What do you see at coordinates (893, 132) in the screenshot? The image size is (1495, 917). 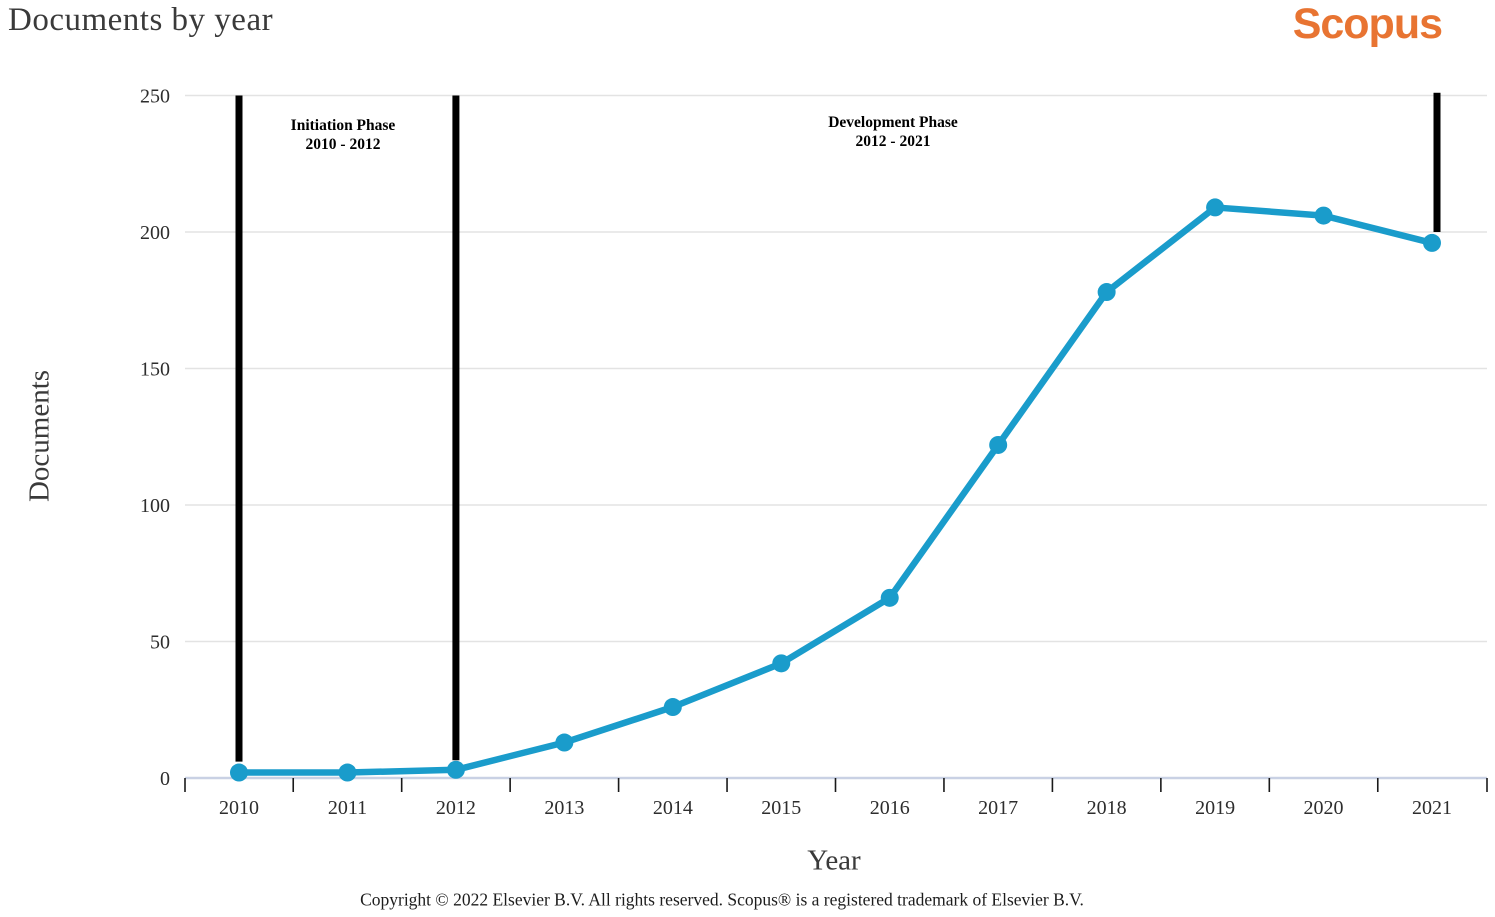 I see `phase-annotation-development: Development Phase 2012 - 2021` at bounding box center [893, 132].